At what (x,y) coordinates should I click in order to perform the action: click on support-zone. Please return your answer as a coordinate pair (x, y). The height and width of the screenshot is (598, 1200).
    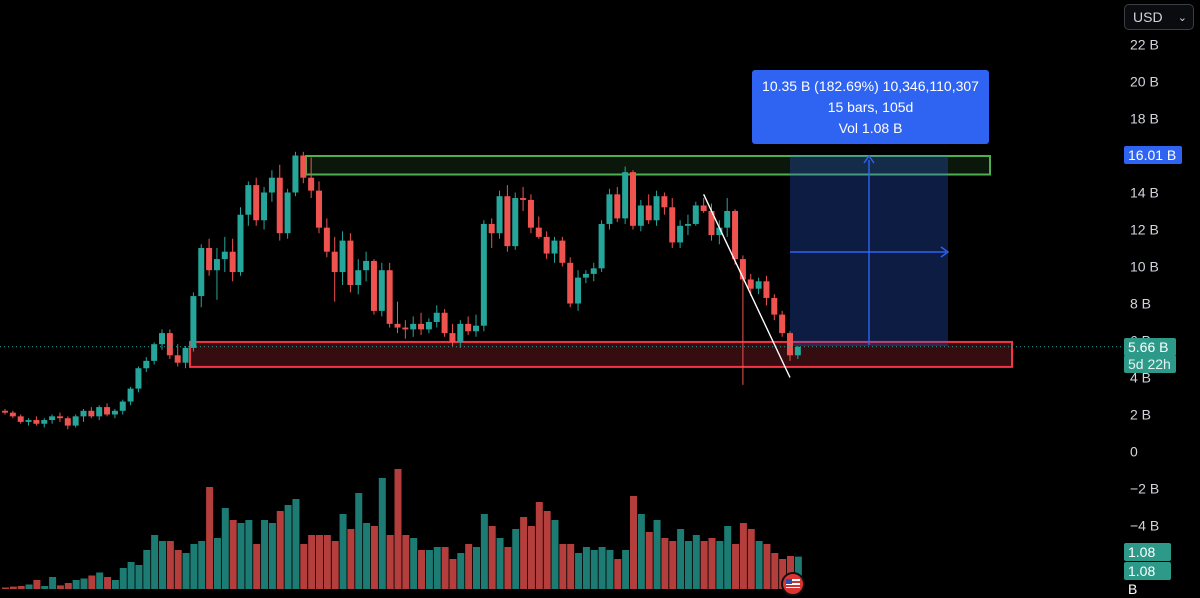
    Looking at the image, I should click on (601, 354).